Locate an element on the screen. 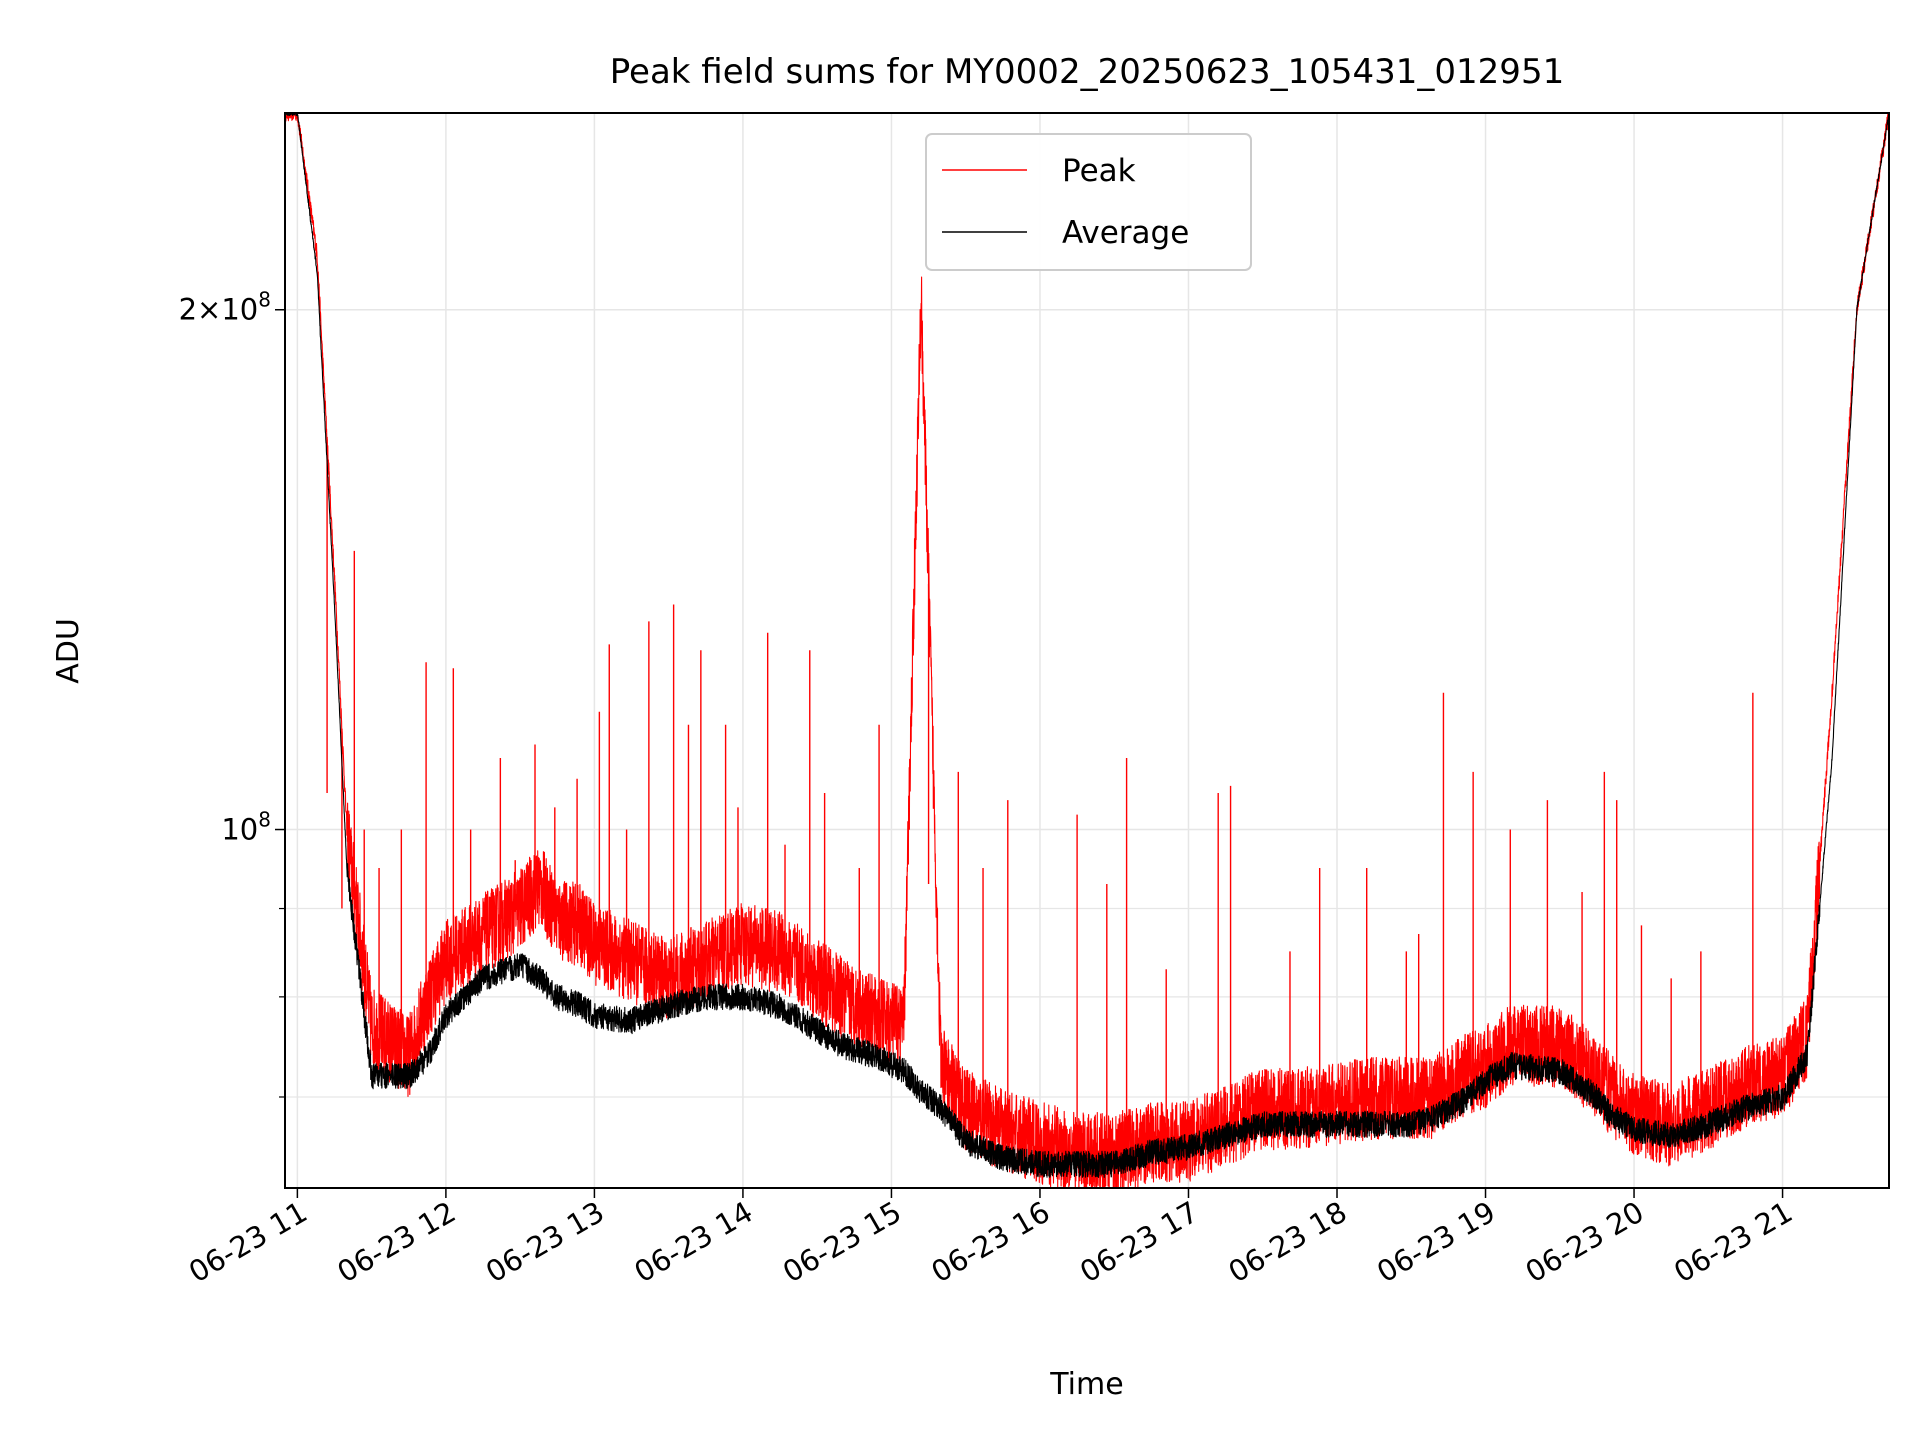  y-tick-label-base: 2×10 is located at coordinates (219, 310).